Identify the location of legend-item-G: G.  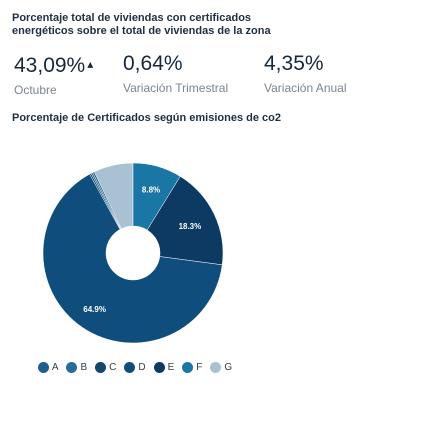
(221, 367).